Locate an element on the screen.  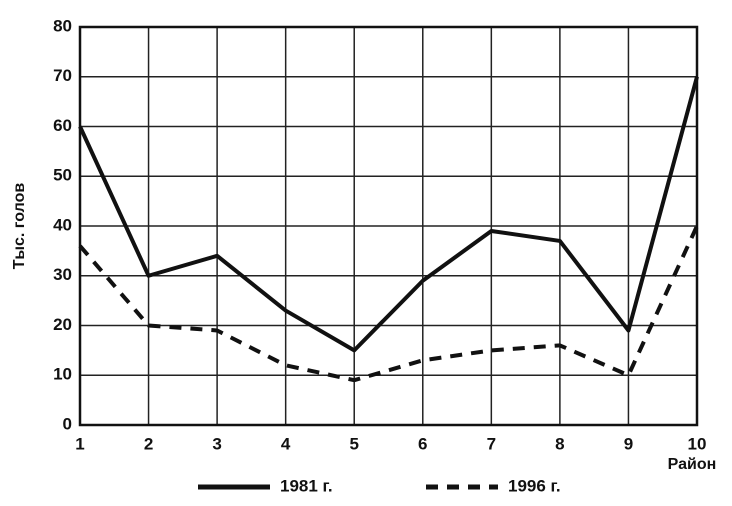
y-tick-label: 50 is located at coordinates (62, 175).